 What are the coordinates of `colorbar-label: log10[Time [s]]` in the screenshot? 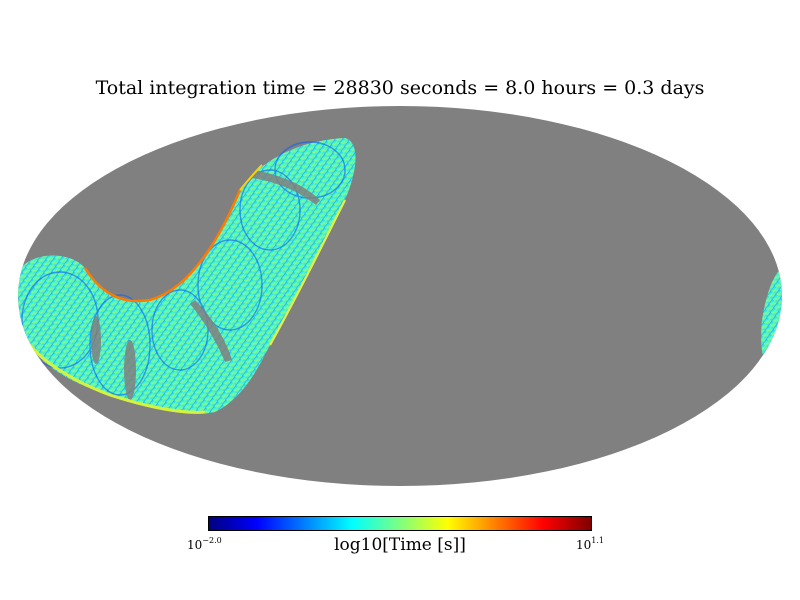 It's located at (400, 545).